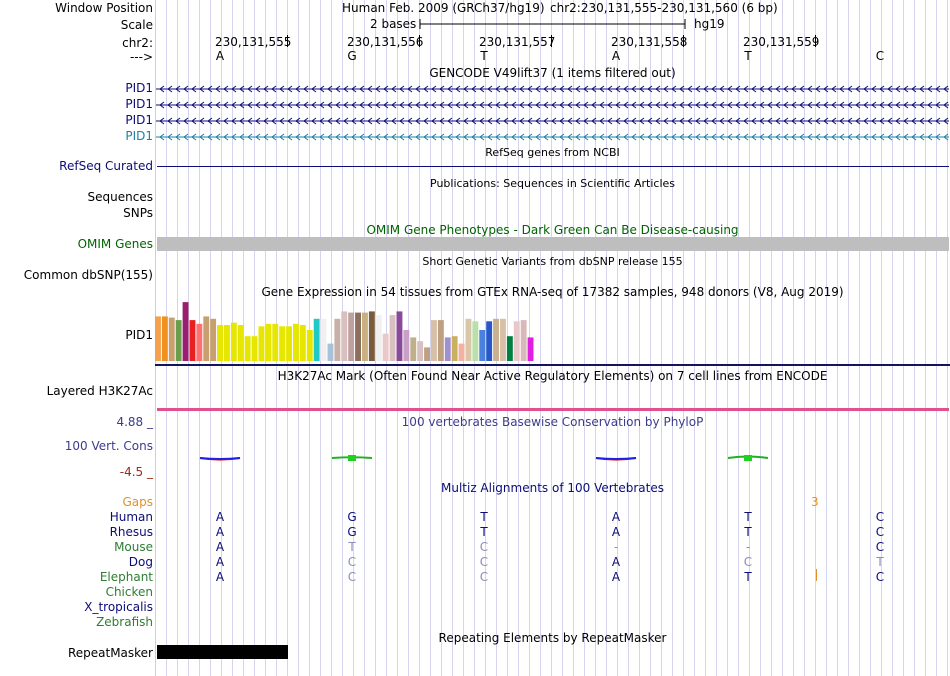  Describe the element at coordinates (553, 409) in the screenshot. I see `h3k27ac-signal` at that location.